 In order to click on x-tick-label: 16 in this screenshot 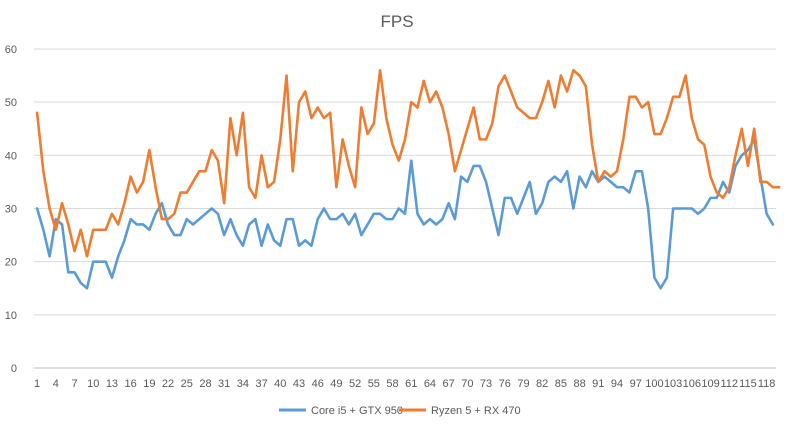, I will do `click(131, 384)`.